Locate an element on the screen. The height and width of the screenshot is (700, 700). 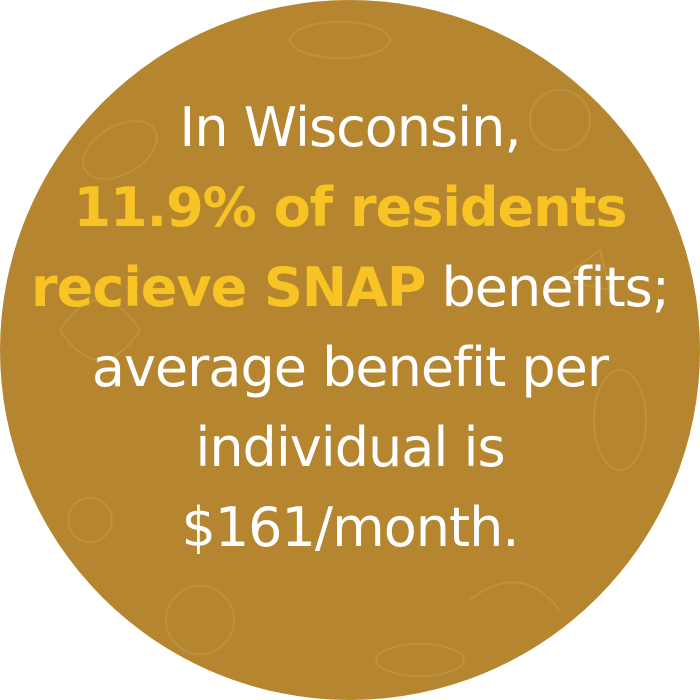
text-line: In Wisconsin, is located at coordinates (350, 128).